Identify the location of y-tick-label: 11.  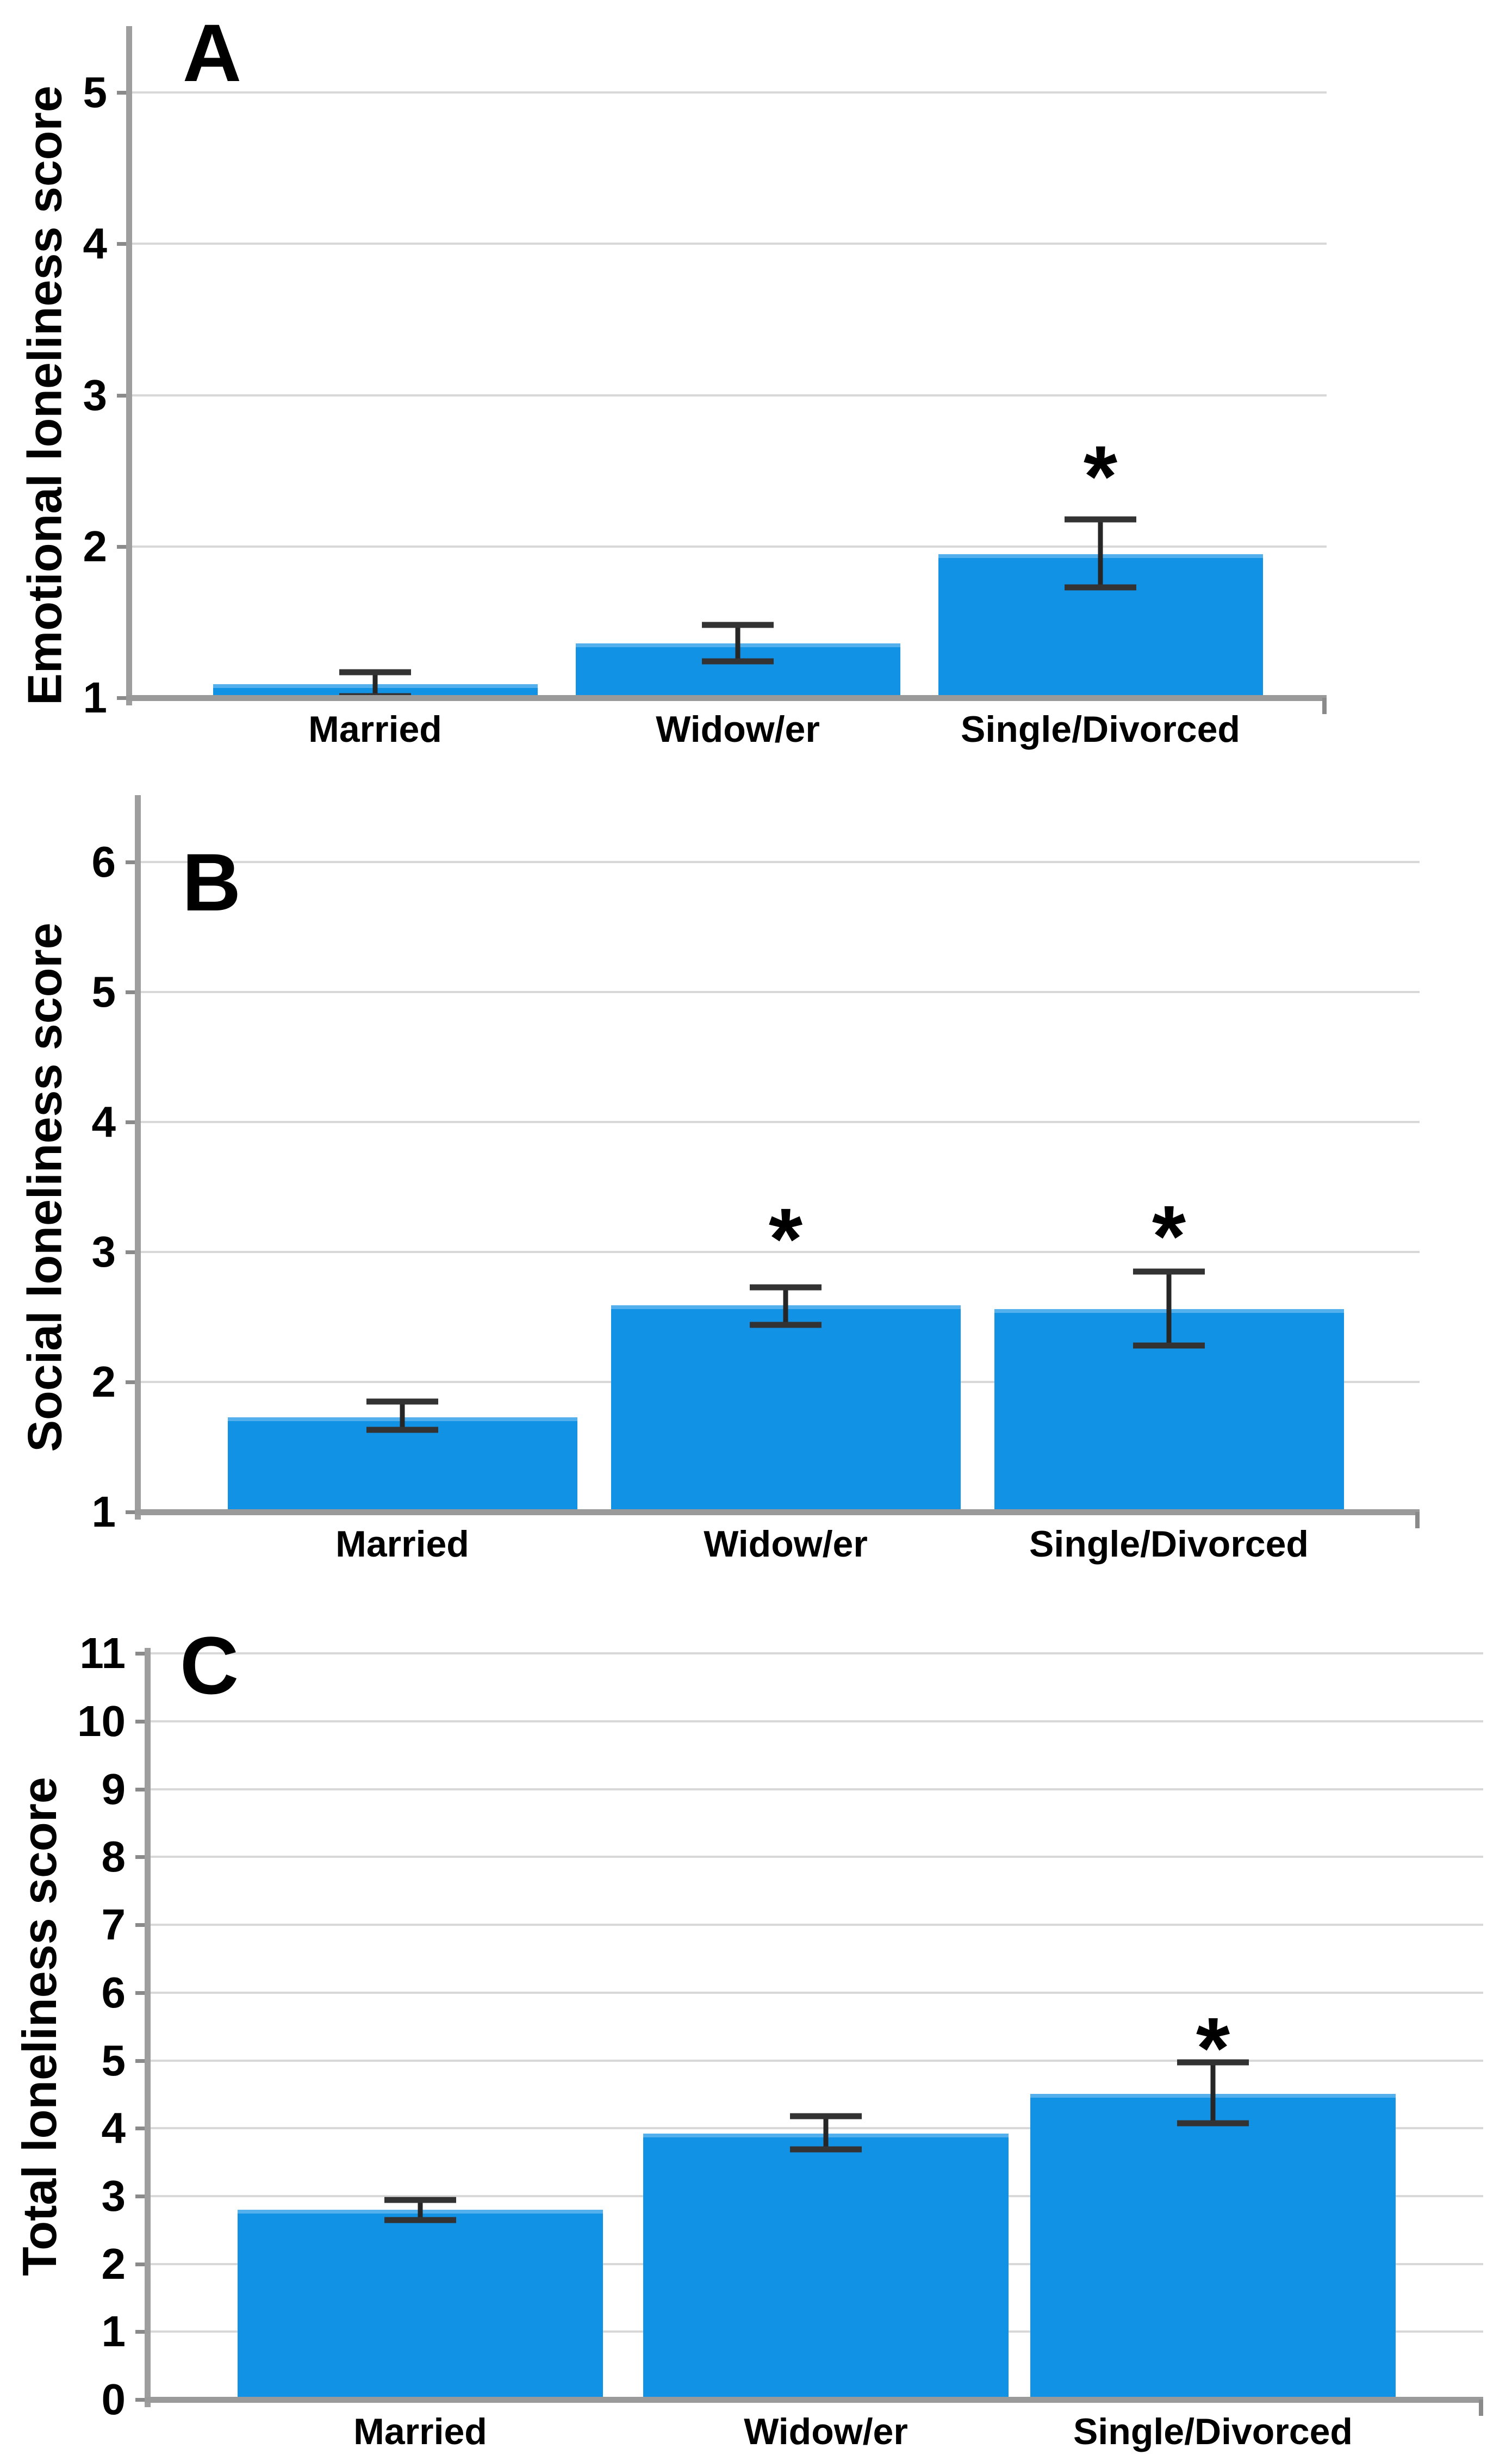
(102, 1653).